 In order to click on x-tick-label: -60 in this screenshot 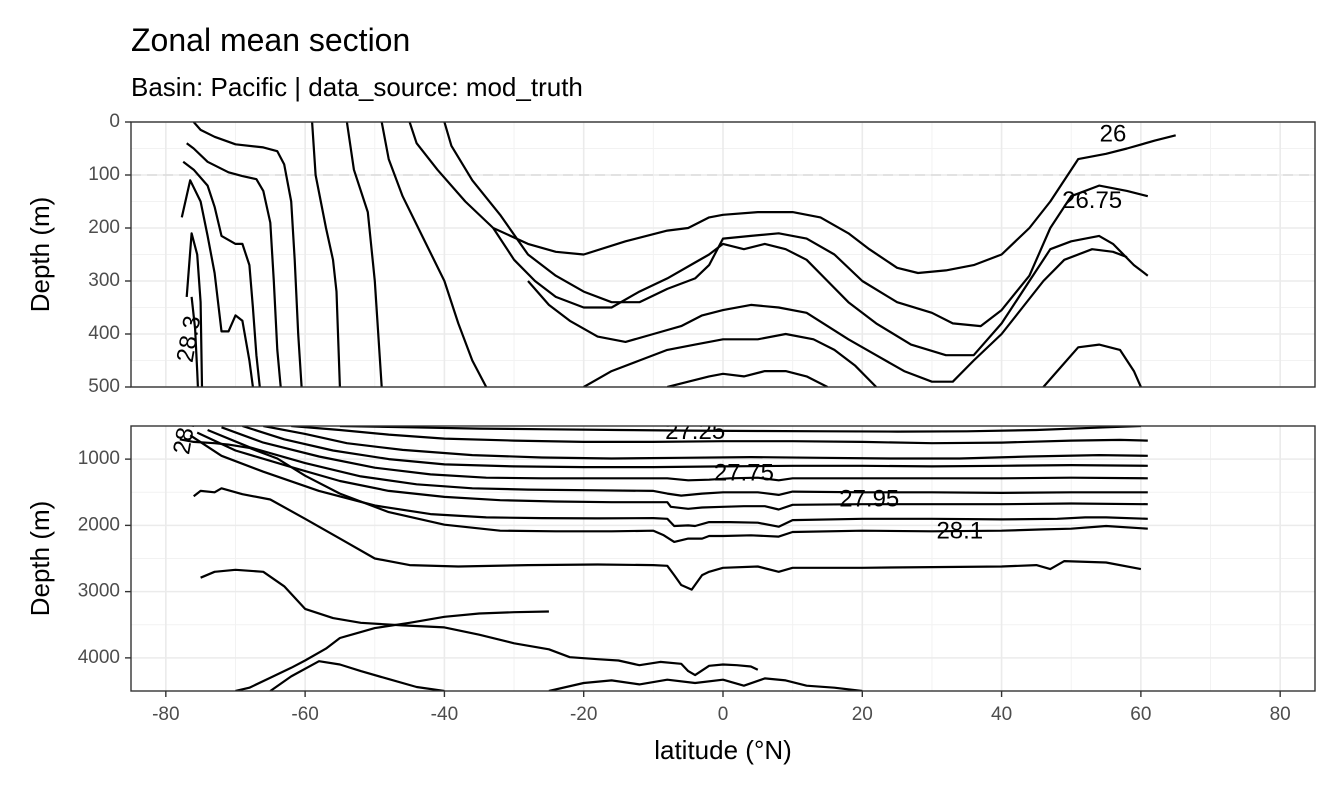, I will do `click(304, 714)`.